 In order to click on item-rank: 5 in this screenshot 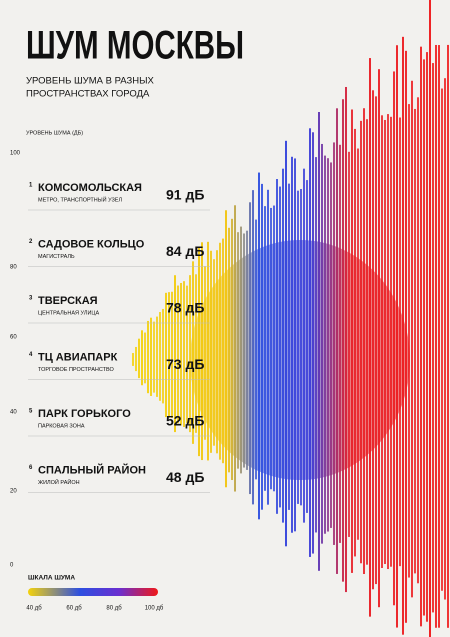, I will do `click(31, 412)`.